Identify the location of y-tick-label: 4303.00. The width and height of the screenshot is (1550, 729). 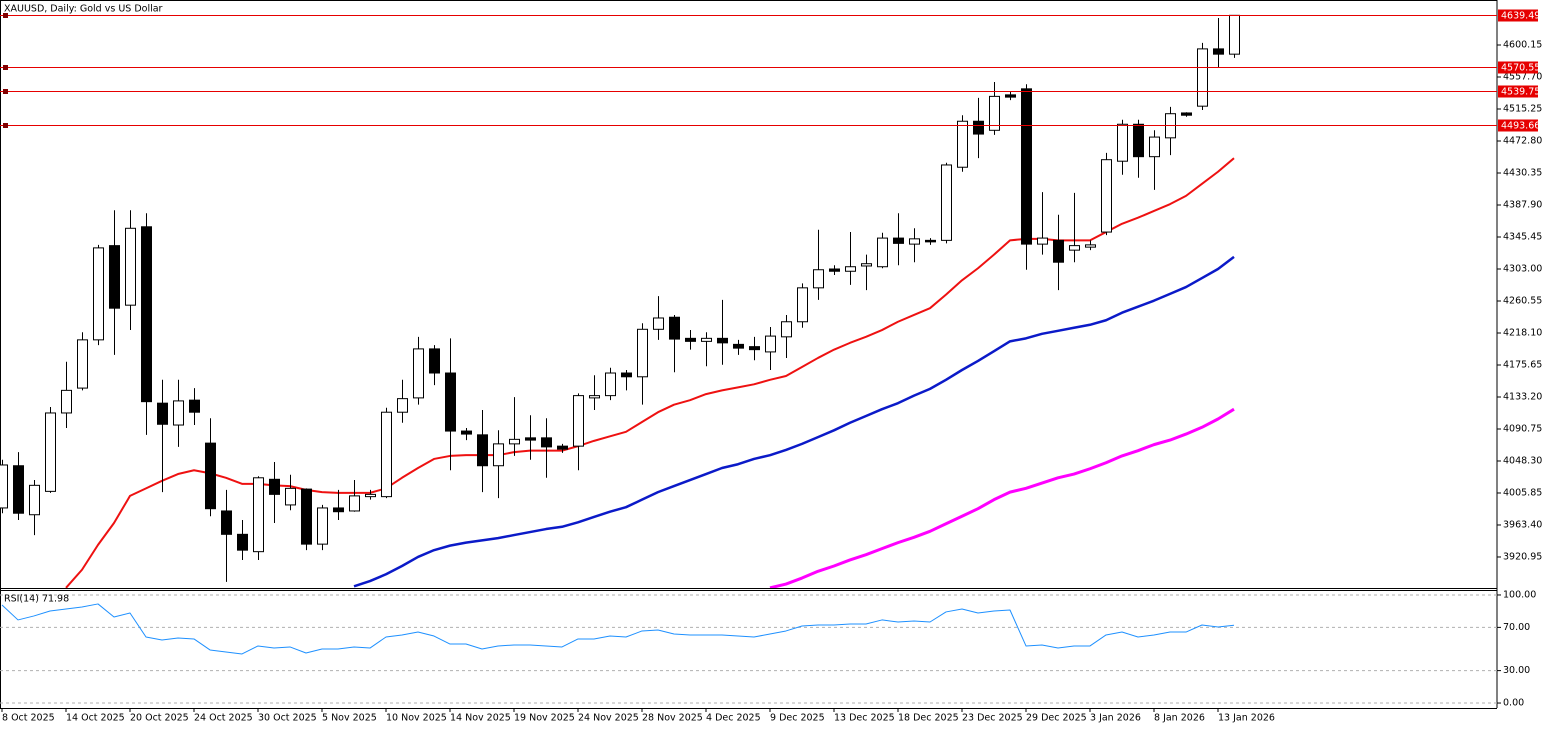
(1522, 268).